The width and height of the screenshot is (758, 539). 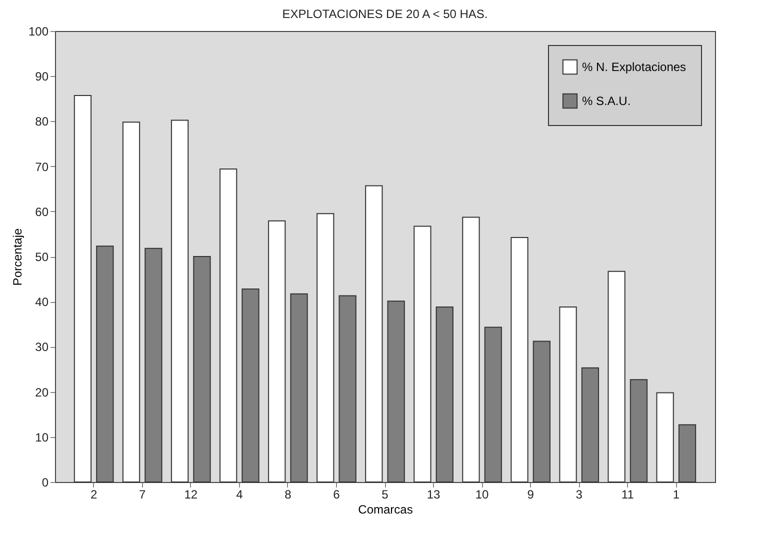 I want to click on x-tick-label: 3, so click(x=579, y=495).